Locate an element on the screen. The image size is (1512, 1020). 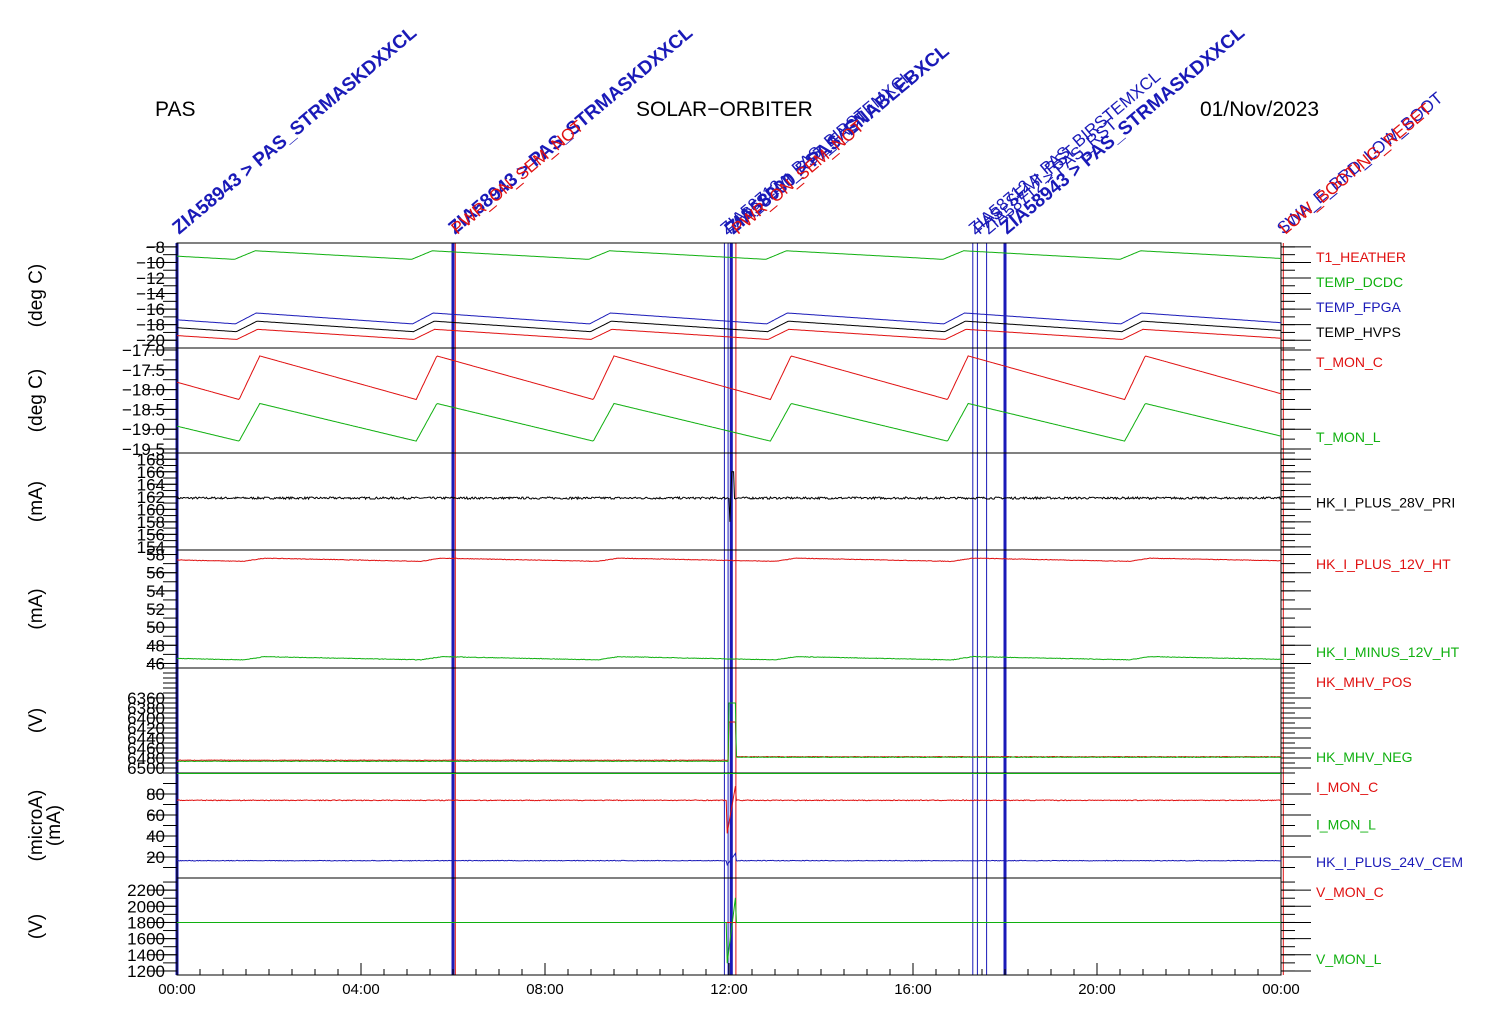
y-tick-label: 156 is located at coordinates (151, 534).